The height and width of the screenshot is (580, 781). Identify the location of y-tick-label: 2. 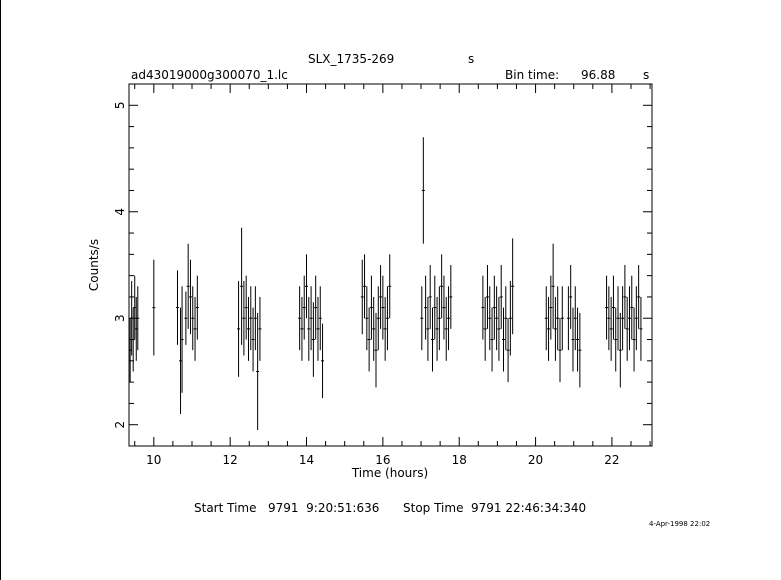
(120, 425).